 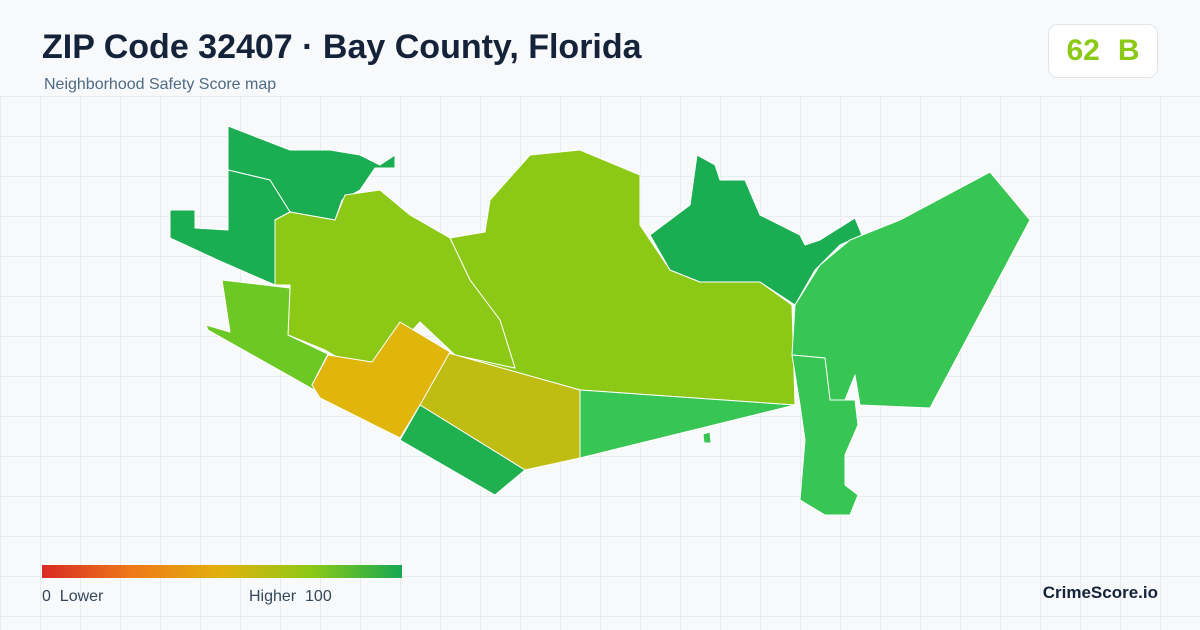 What do you see at coordinates (273, 596) in the screenshot?
I see `legend-high-label: Higher` at bounding box center [273, 596].